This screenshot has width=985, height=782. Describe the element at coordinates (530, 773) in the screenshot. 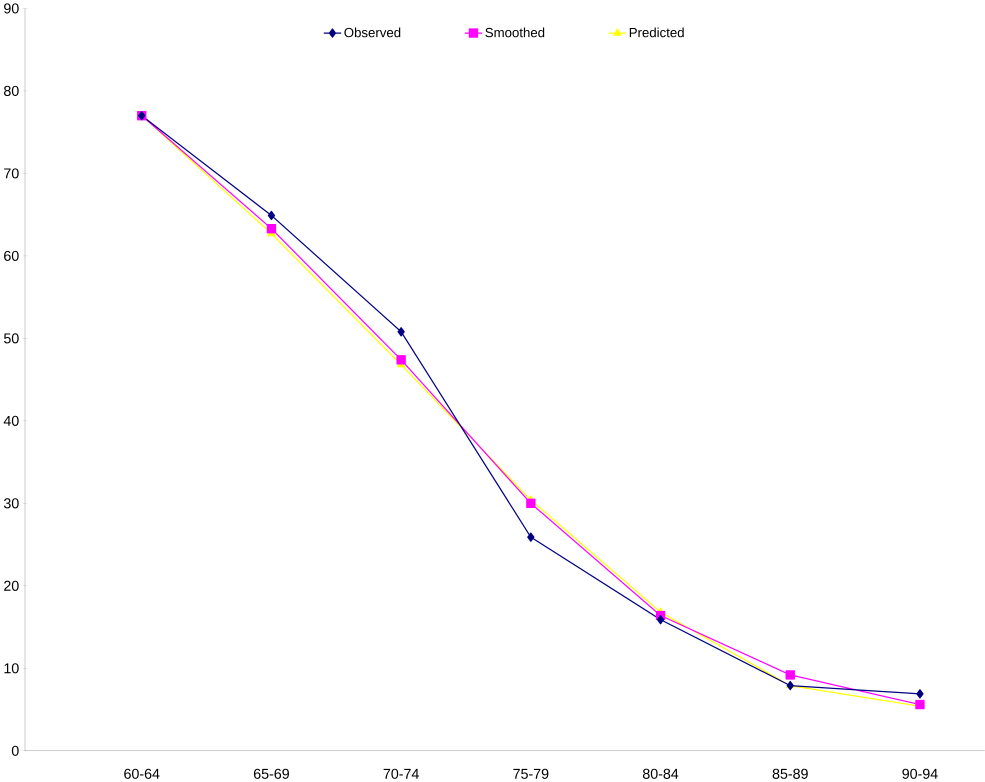

I see `x-tick-label: 75-79` at that location.